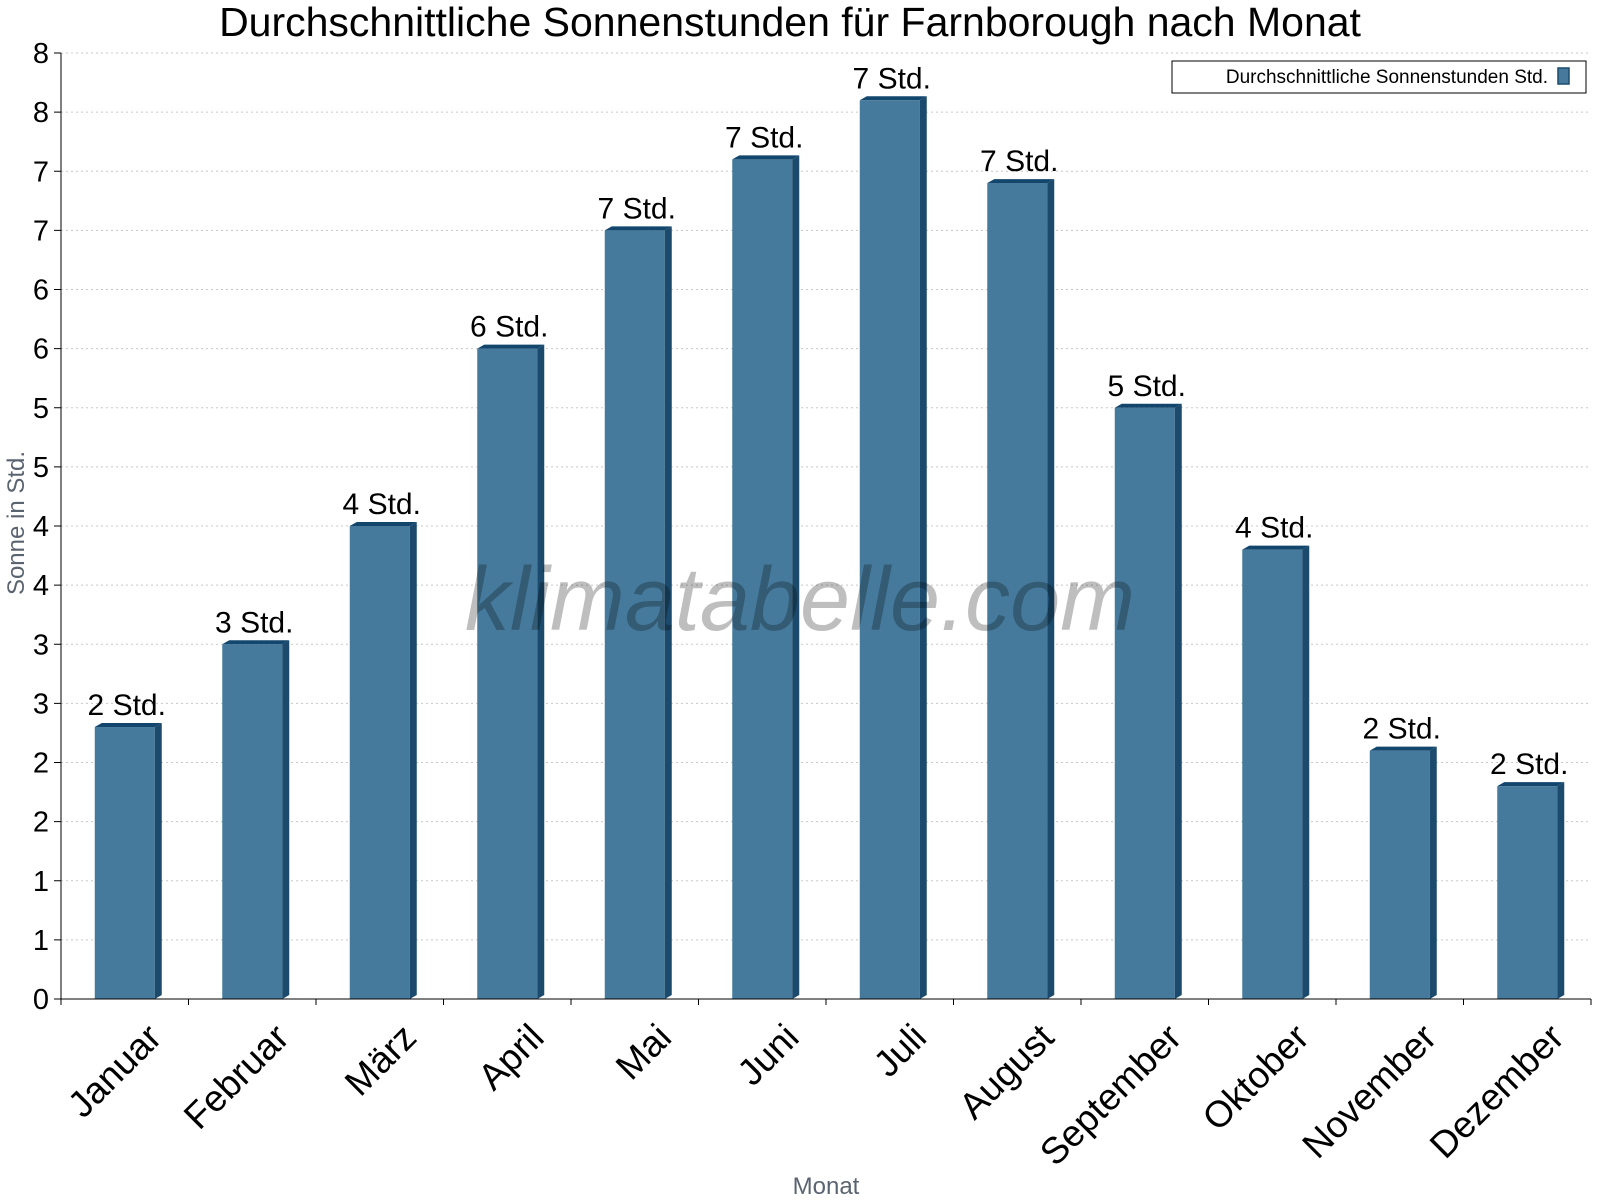 This screenshot has height=1200, width=1600. Describe the element at coordinates (643, 1051) in the screenshot. I see `x-tick-label: Mai` at that location.